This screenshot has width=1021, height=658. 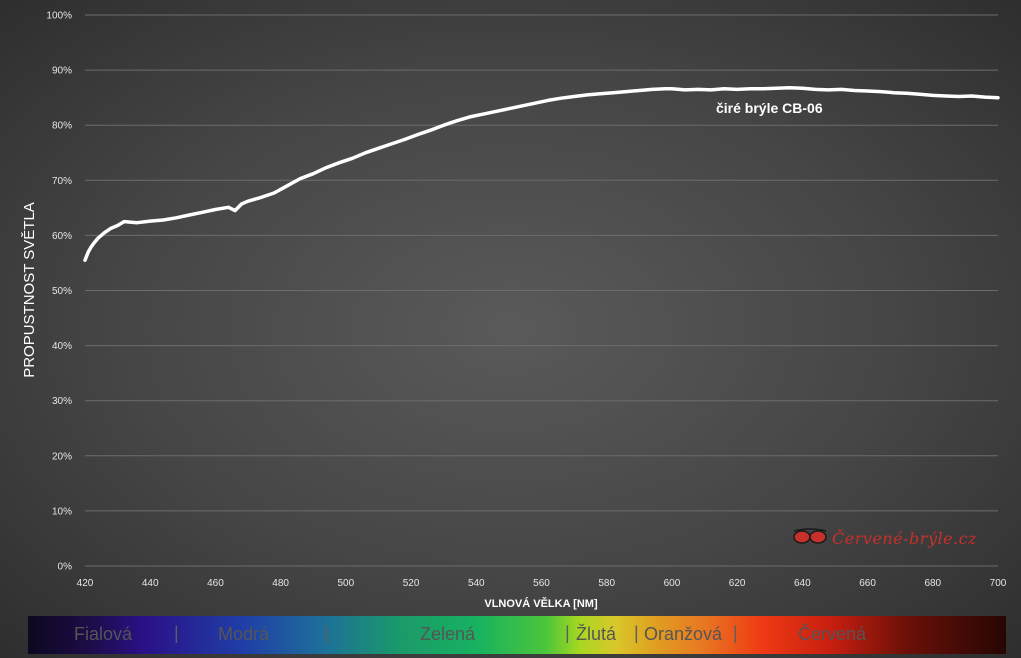 I want to click on series-label: čiré brýle CB-06, so click(x=769, y=108).